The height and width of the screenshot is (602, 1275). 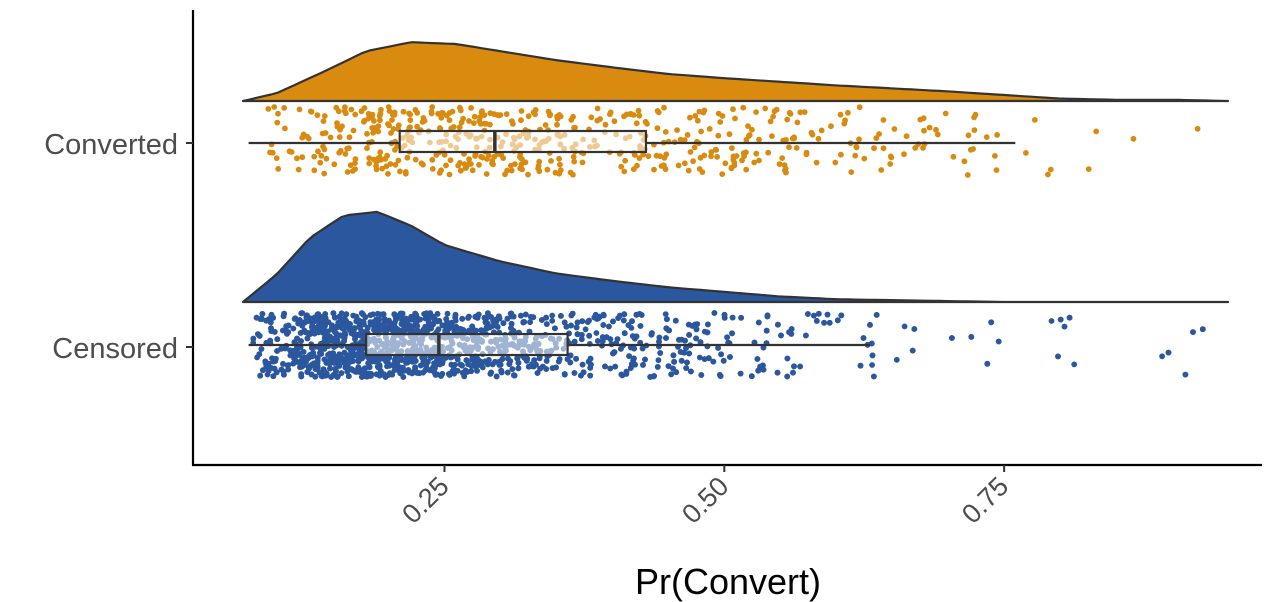 I want to click on boxplot-censored, so click(x=559, y=344).